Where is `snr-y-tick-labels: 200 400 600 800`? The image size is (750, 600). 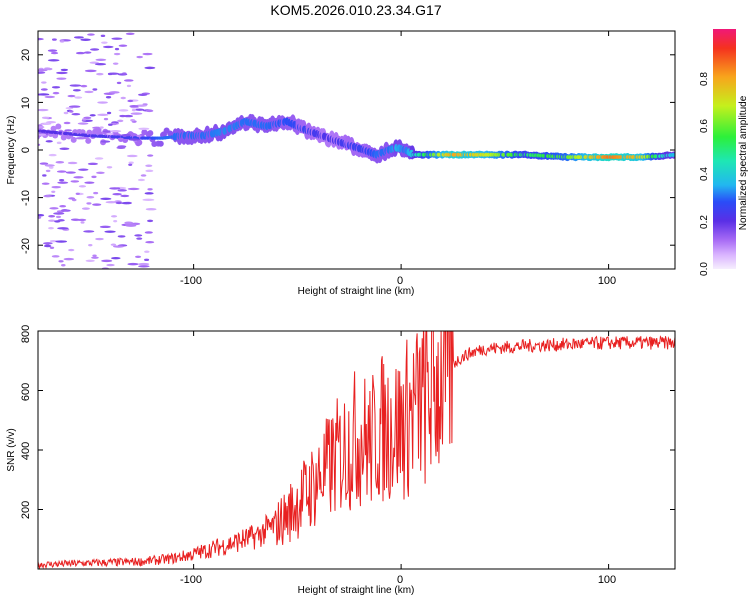
snr-y-tick-labels: 200 400 600 800 is located at coordinates (26, 422).